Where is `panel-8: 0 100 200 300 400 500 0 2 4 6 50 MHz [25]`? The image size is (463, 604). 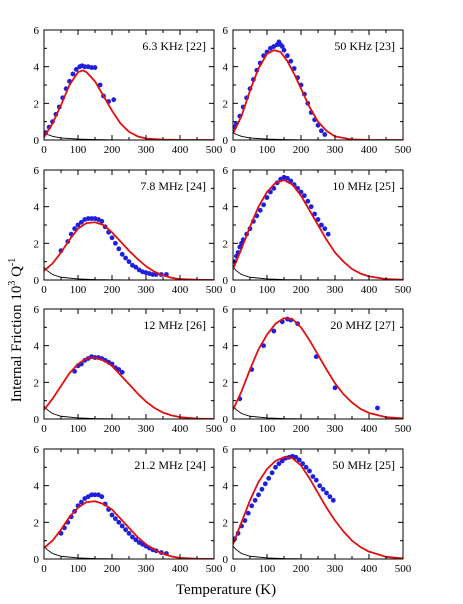 panel-8: 0 100 200 300 400 500 0 2 4 6 50 MHz [25] is located at coordinates (317, 509).